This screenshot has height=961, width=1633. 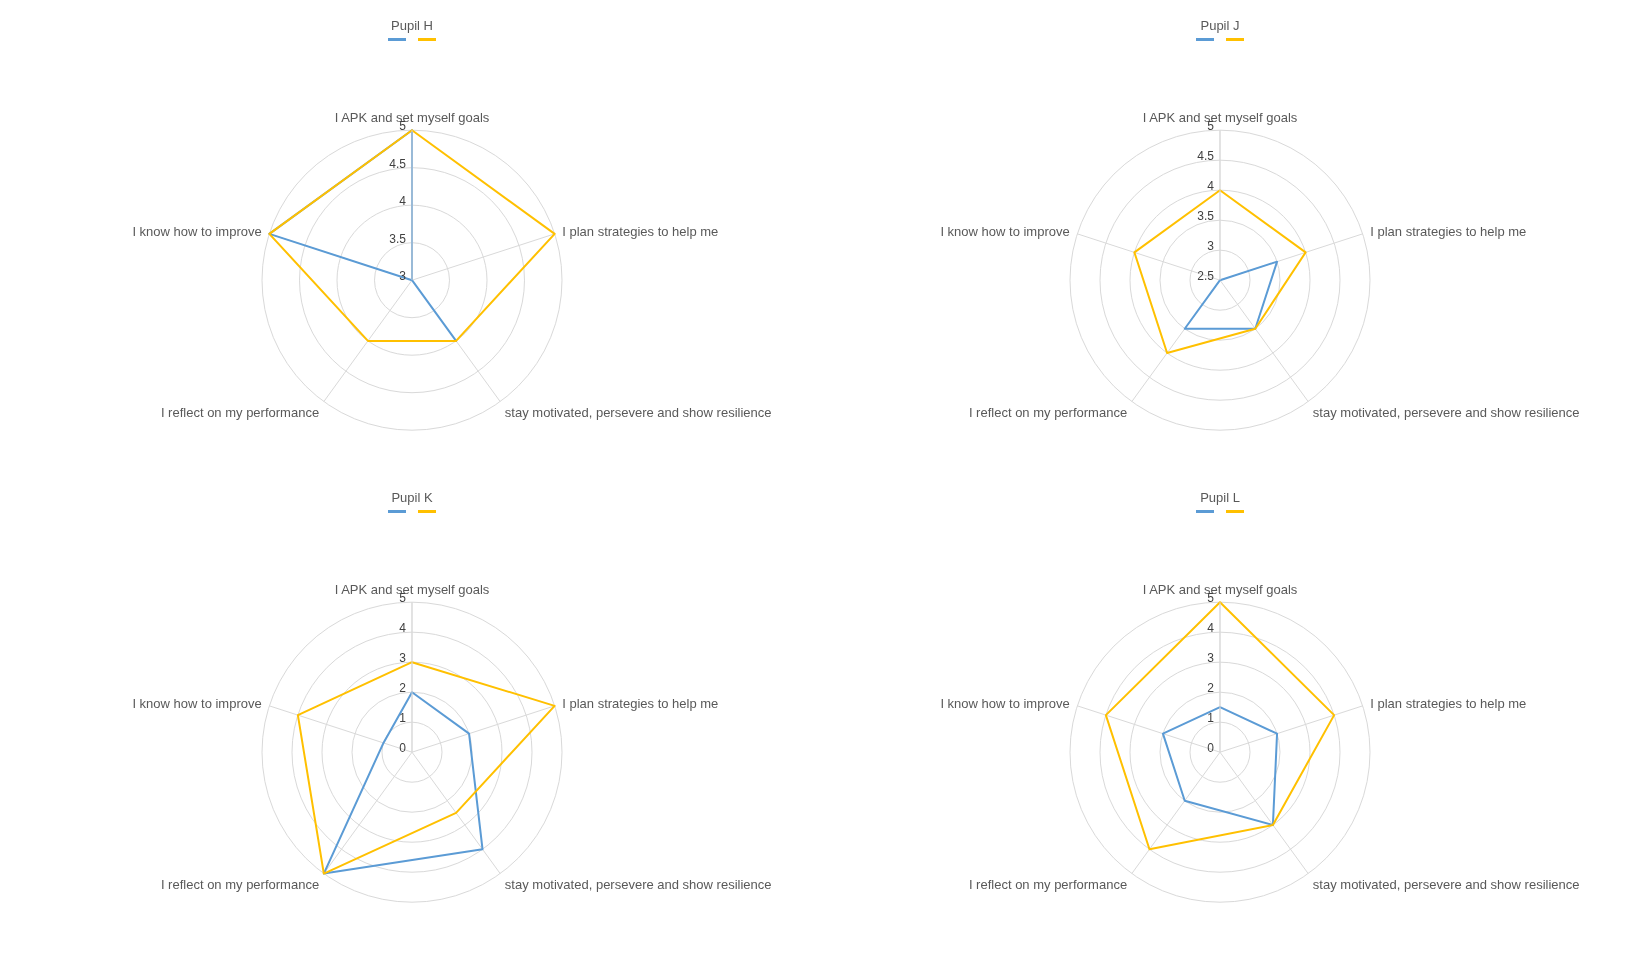 I want to click on chart-title: Pupil H, so click(x=412, y=26).